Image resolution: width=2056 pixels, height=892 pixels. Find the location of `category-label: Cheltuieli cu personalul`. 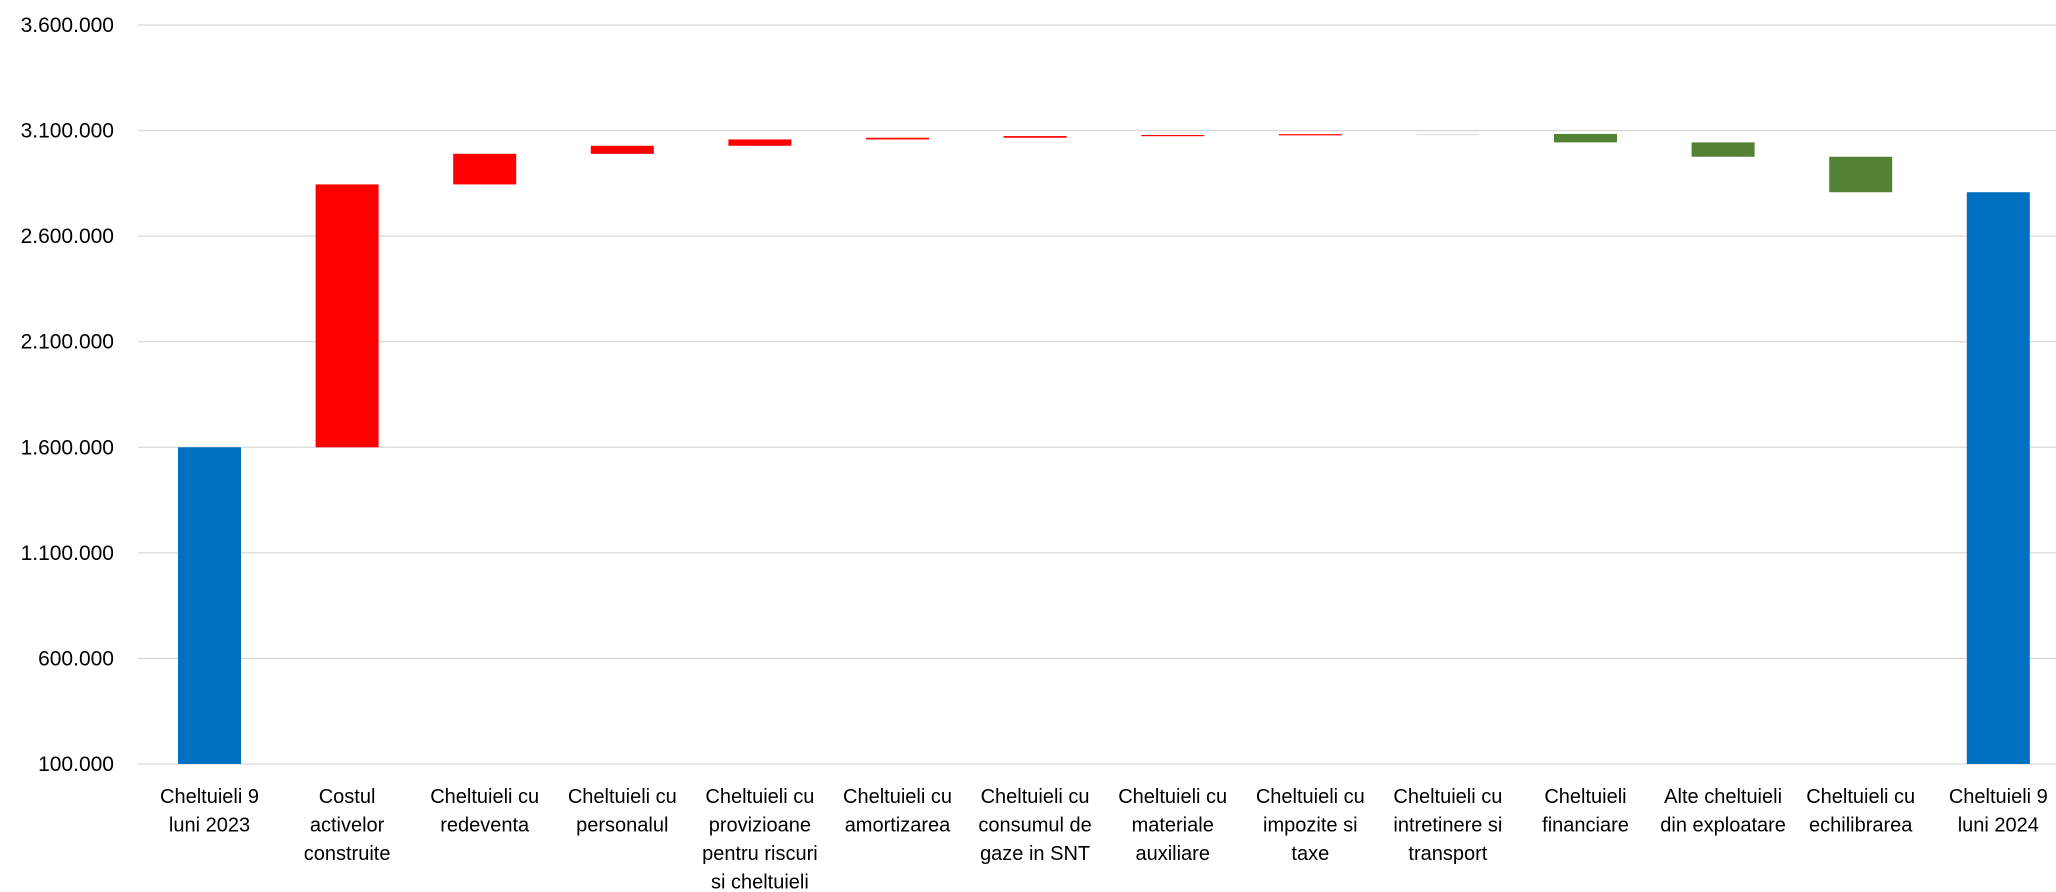

category-label: Cheltuieli cu personalul is located at coordinates (622, 811).